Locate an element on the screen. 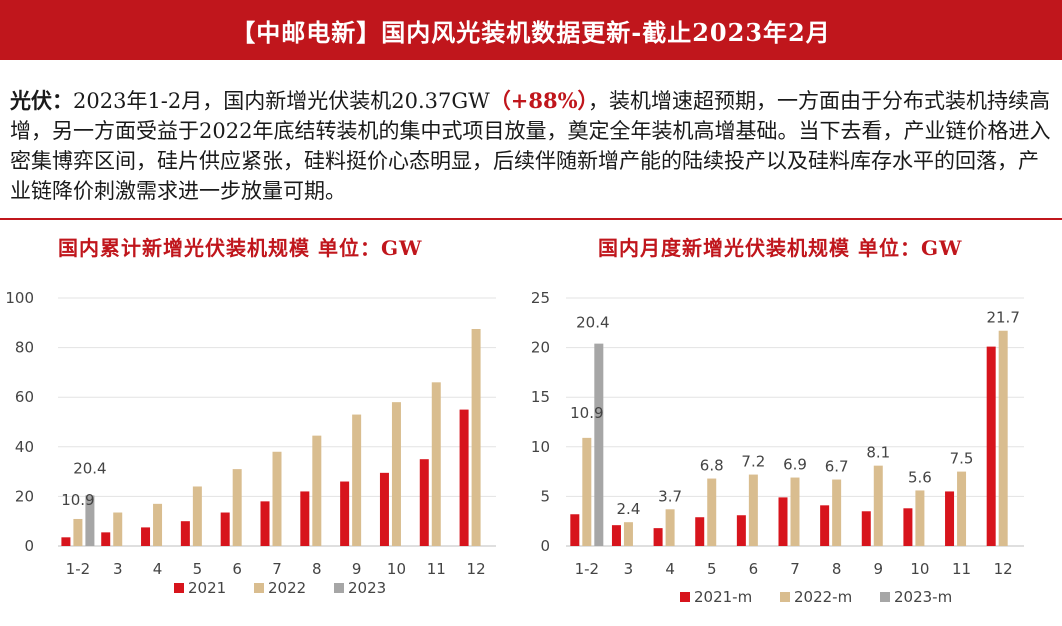 This screenshot has height=626, width=1062. data-label: 2.4 is located at coordinates (629, 509).